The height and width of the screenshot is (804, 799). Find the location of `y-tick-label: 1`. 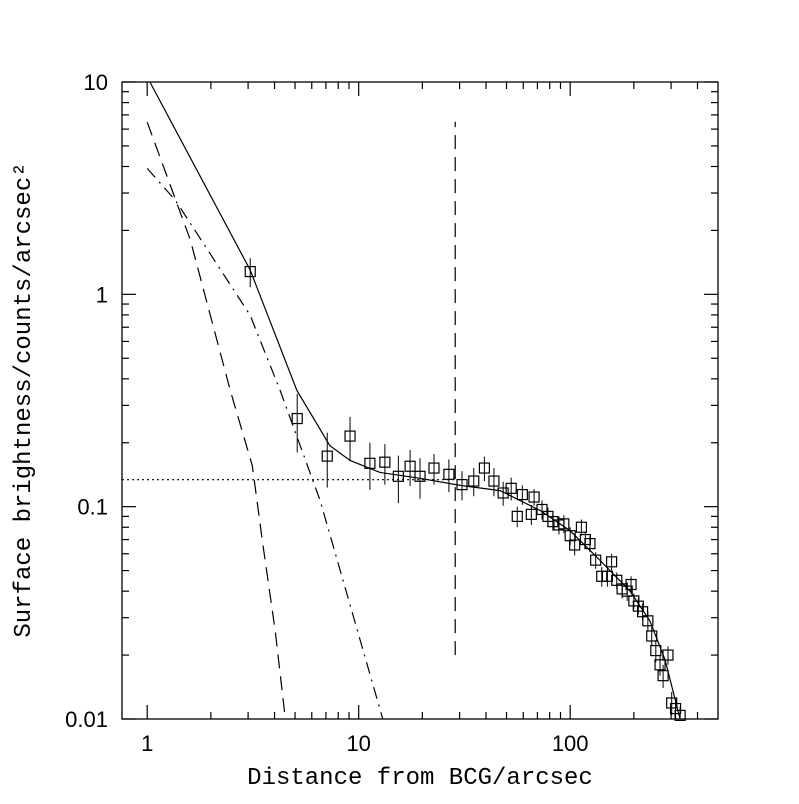

y-tick-label: 1 is located at coordinates (102, 294).